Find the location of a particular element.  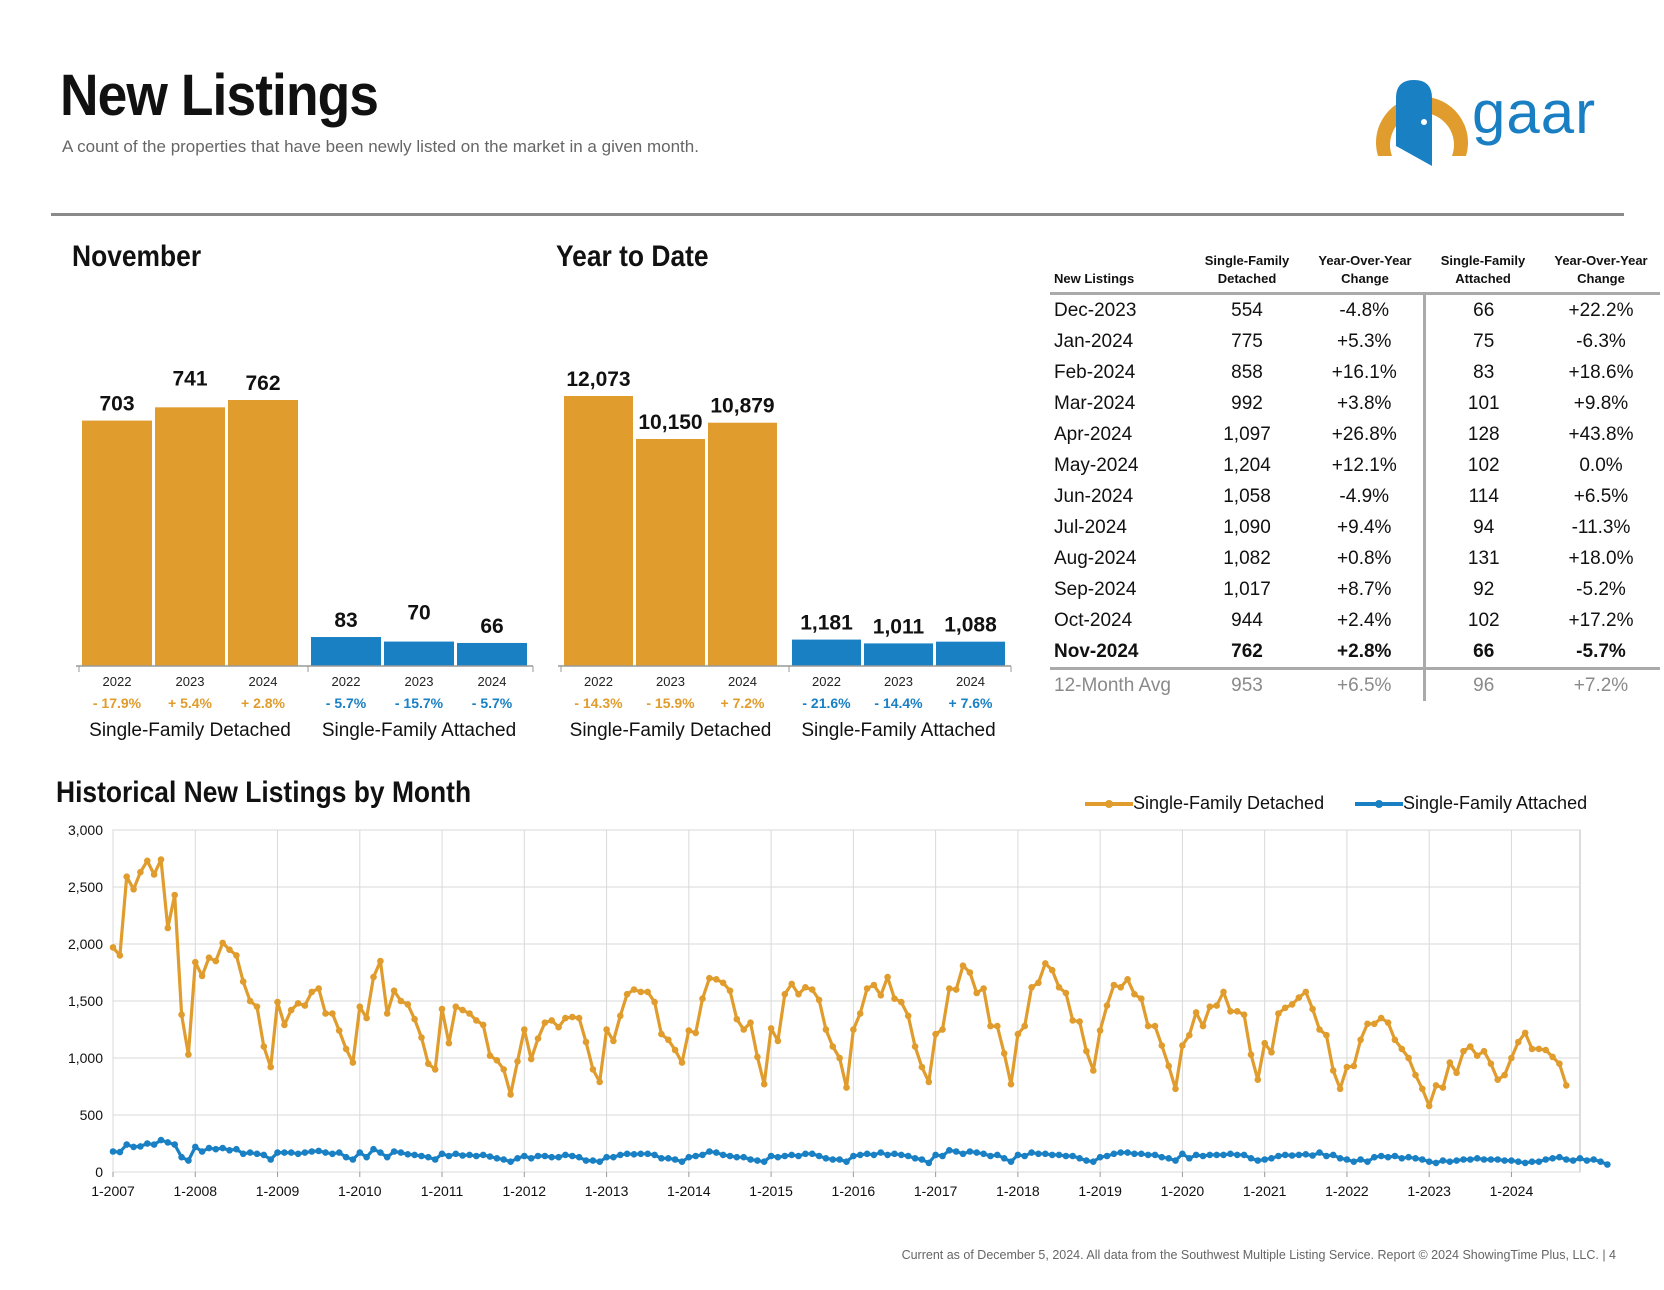

table-row: Dec-2023 554 -4.8% 66 +22.2% is located at coordinates (1355, 309).